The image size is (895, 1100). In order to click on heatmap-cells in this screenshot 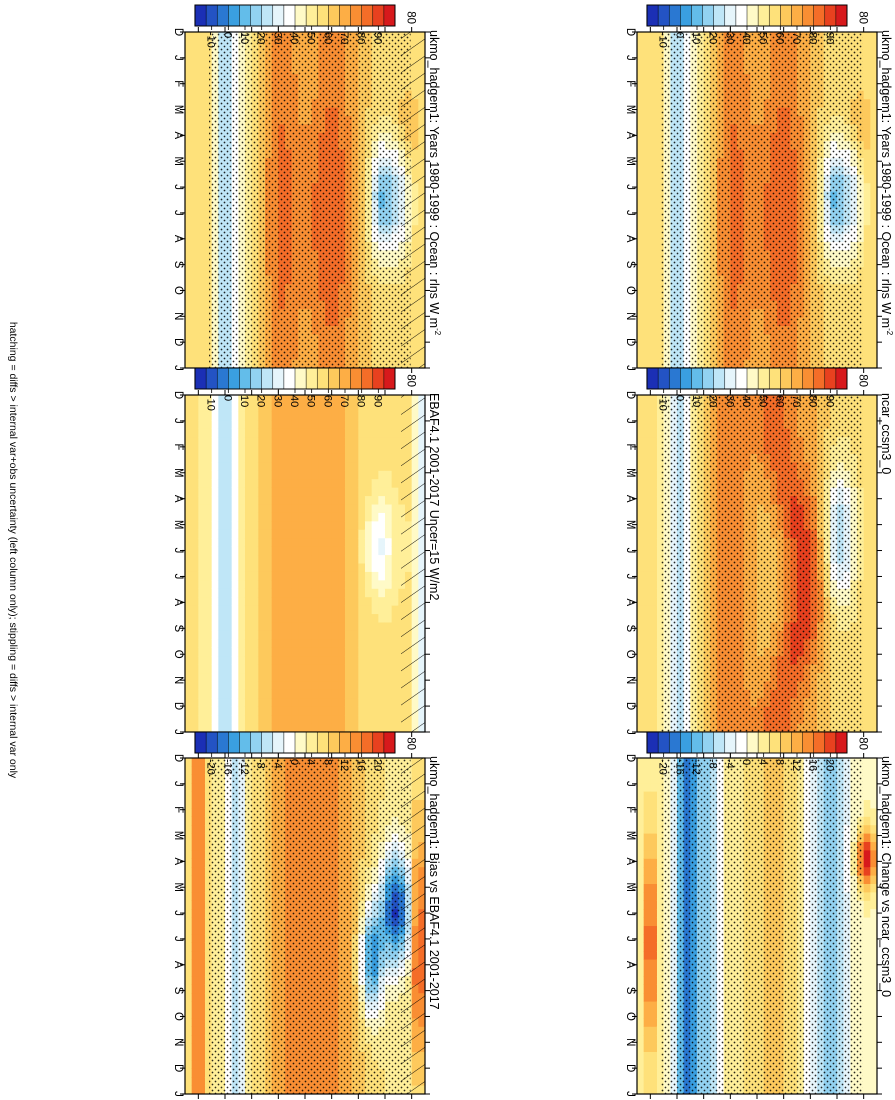, I will do `click(305, 563)`.